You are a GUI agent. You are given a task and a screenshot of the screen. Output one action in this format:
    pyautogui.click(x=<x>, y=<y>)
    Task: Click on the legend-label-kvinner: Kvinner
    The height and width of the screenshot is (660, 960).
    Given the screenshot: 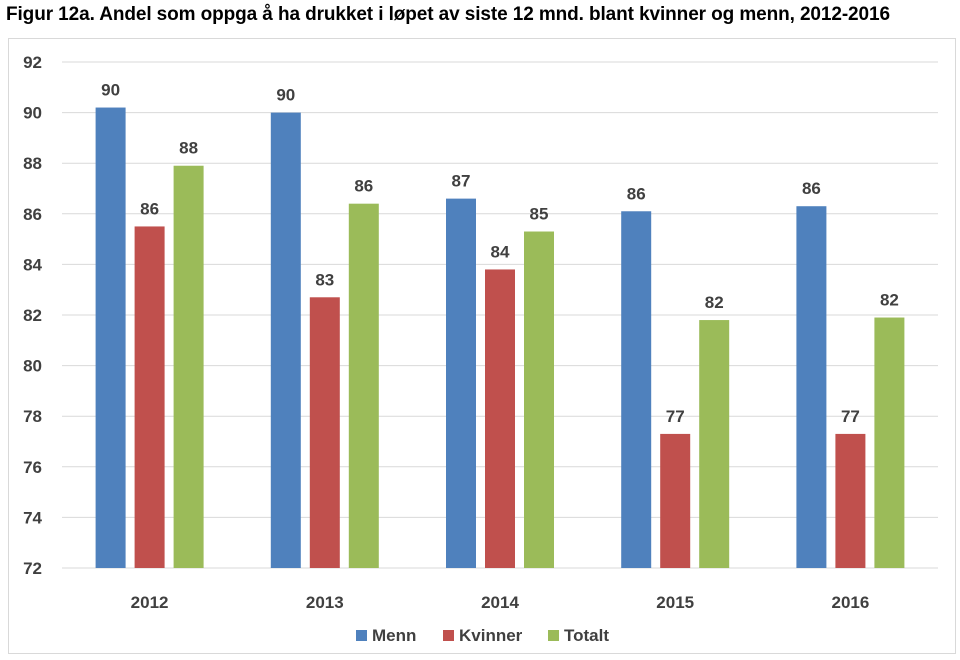 What is the action you would take?
    pyautogui.click(x=491, y=635)
    